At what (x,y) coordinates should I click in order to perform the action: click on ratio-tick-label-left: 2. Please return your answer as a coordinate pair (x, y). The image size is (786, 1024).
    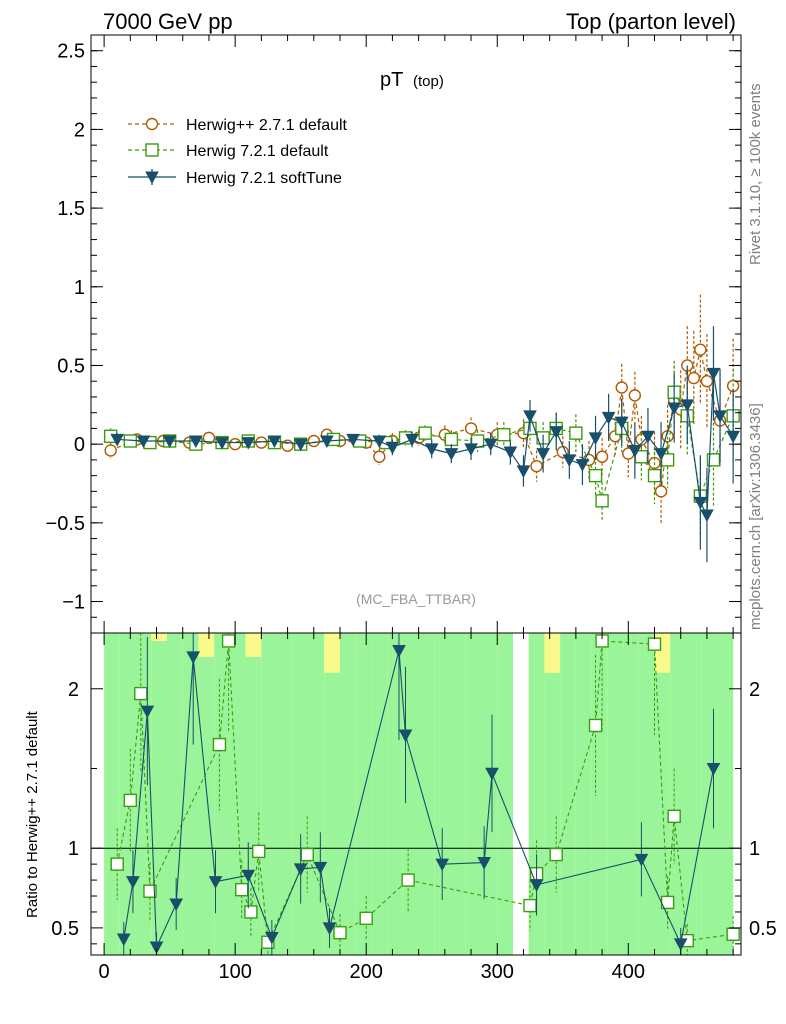
    Looking at the image, I should click on (73, 690).